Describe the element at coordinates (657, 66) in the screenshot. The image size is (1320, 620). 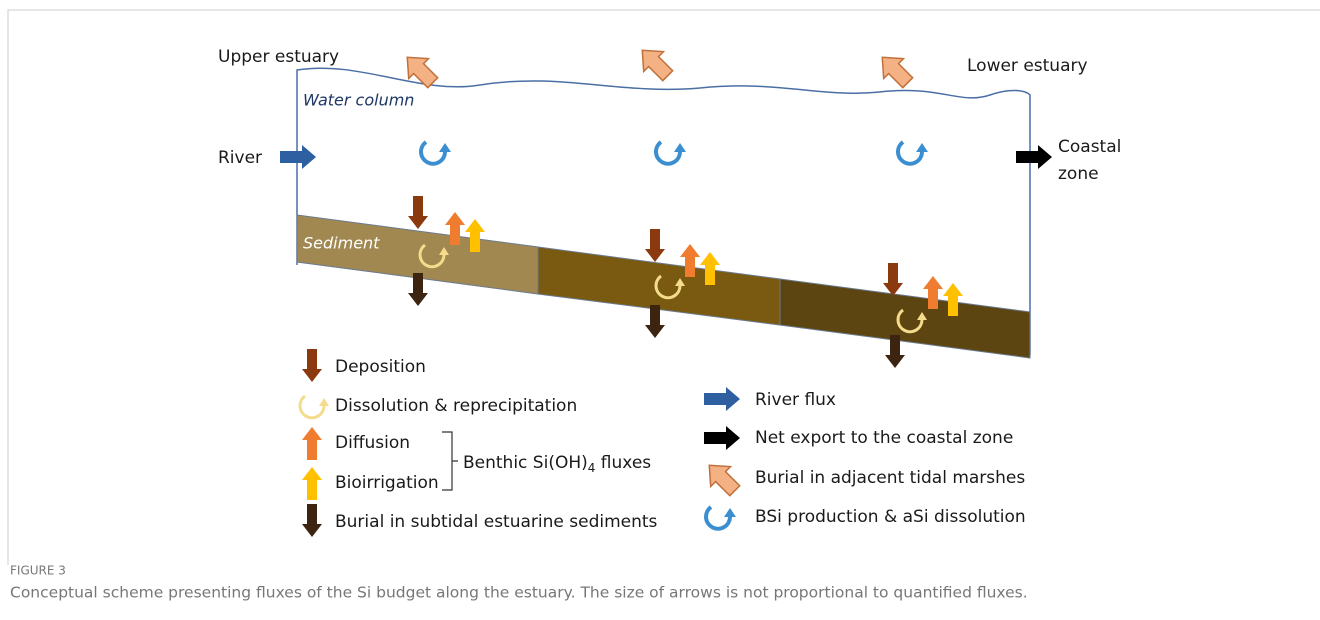
I see `marsh-arrows` at that location.